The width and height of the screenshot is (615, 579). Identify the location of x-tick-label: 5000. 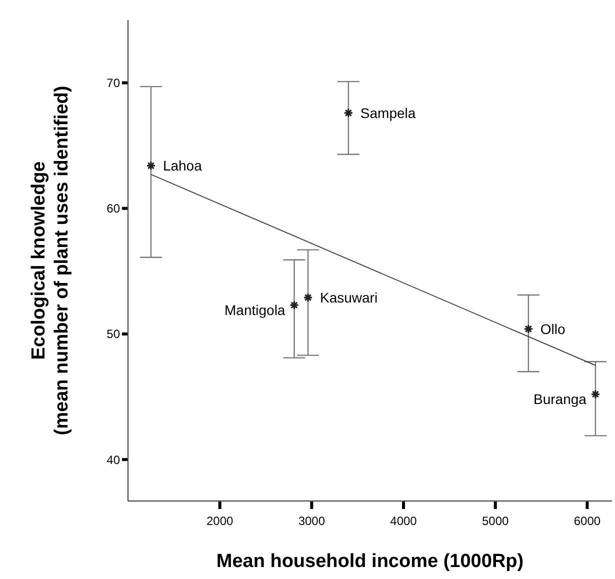
(496, 521).